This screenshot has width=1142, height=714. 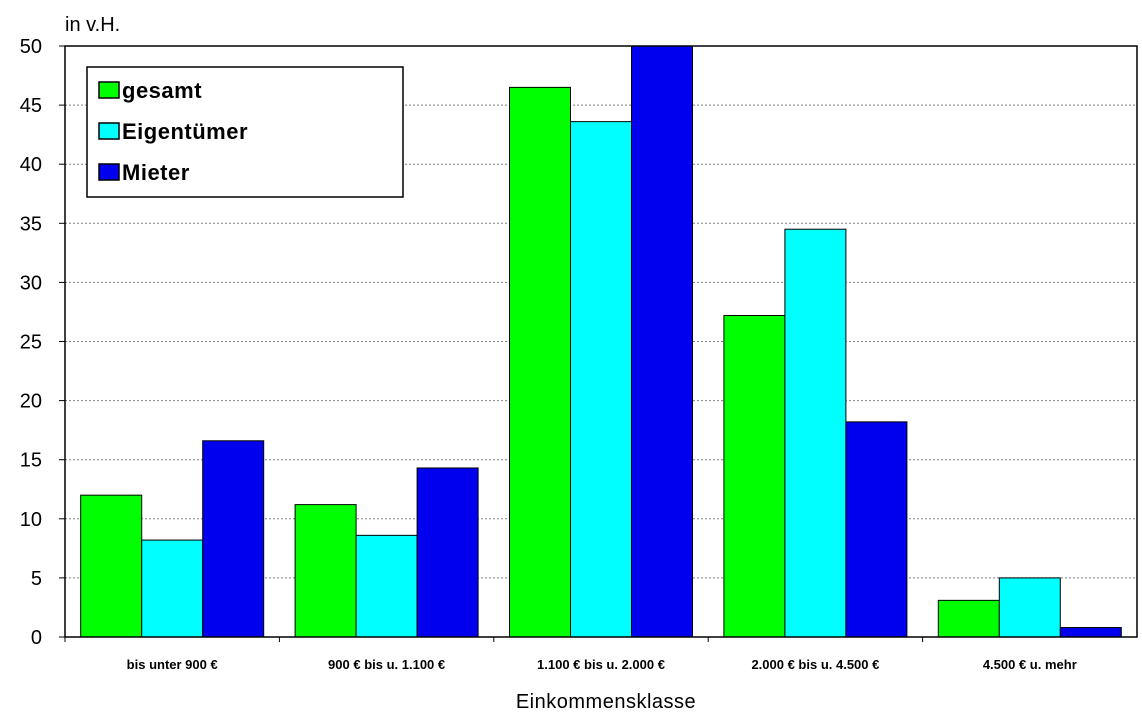 I want to click on legend-box, so click(x=245, y=132).